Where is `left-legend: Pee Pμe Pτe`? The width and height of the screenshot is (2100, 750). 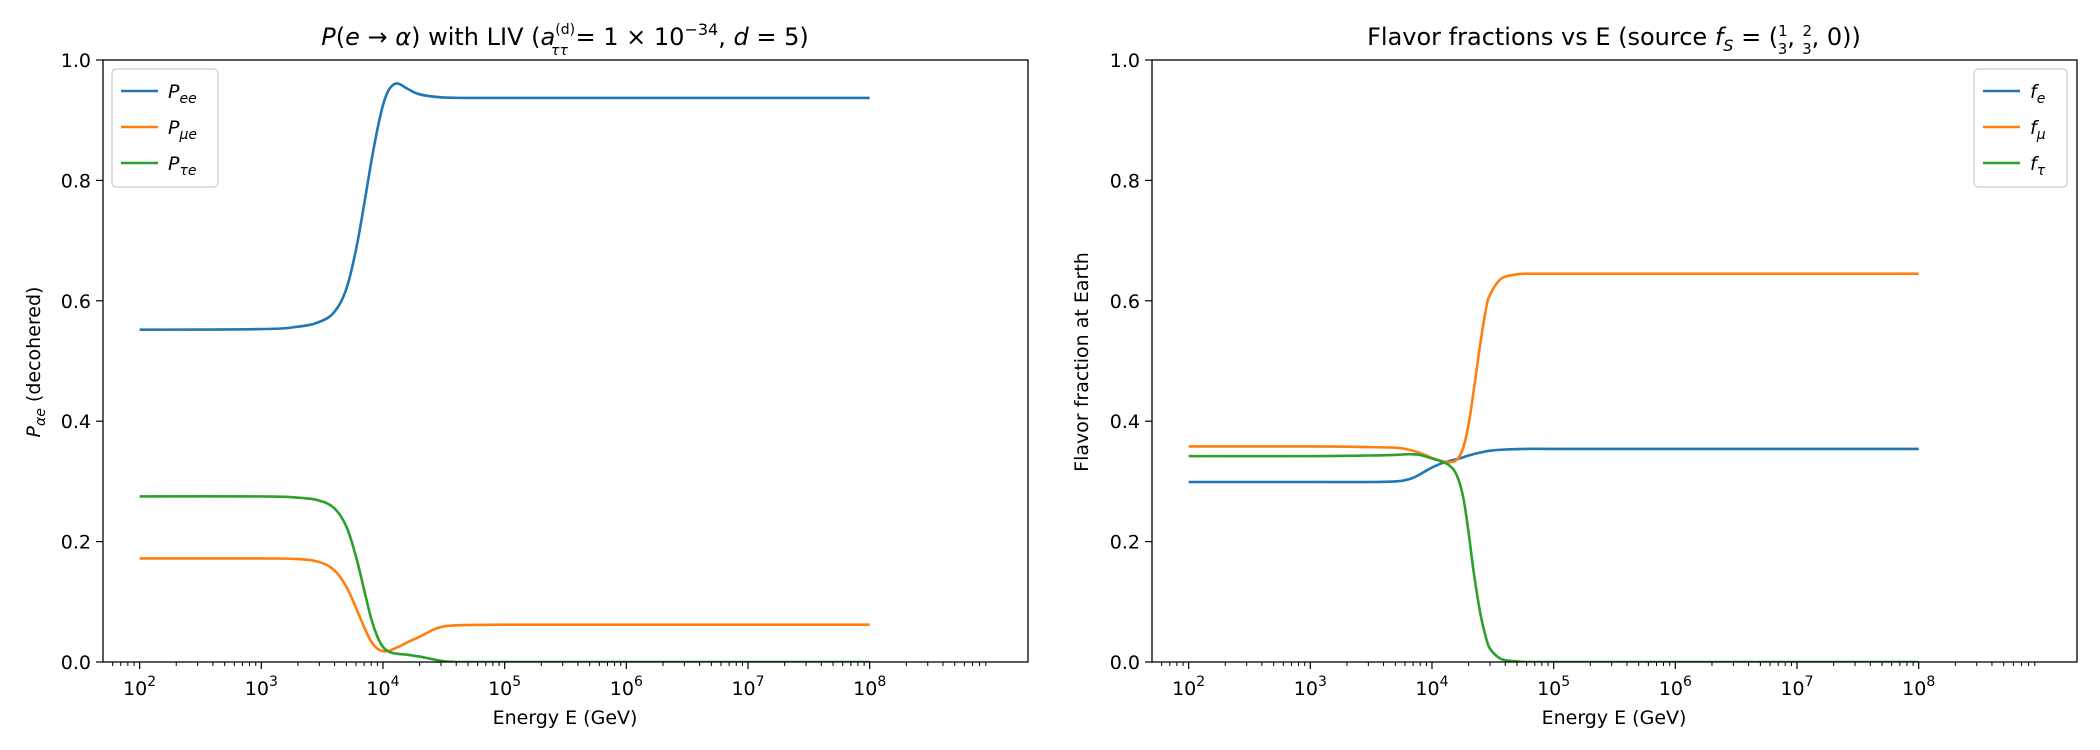
left-legend: Pee Pμe Pτe is located at coordinates (165, 128).